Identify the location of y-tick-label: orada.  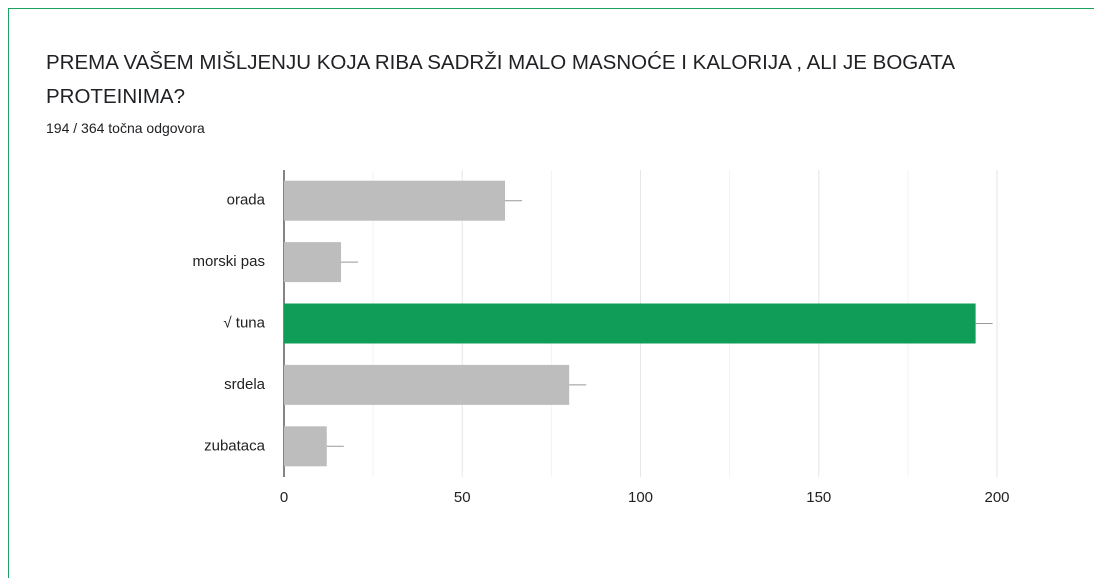
(246, 200).